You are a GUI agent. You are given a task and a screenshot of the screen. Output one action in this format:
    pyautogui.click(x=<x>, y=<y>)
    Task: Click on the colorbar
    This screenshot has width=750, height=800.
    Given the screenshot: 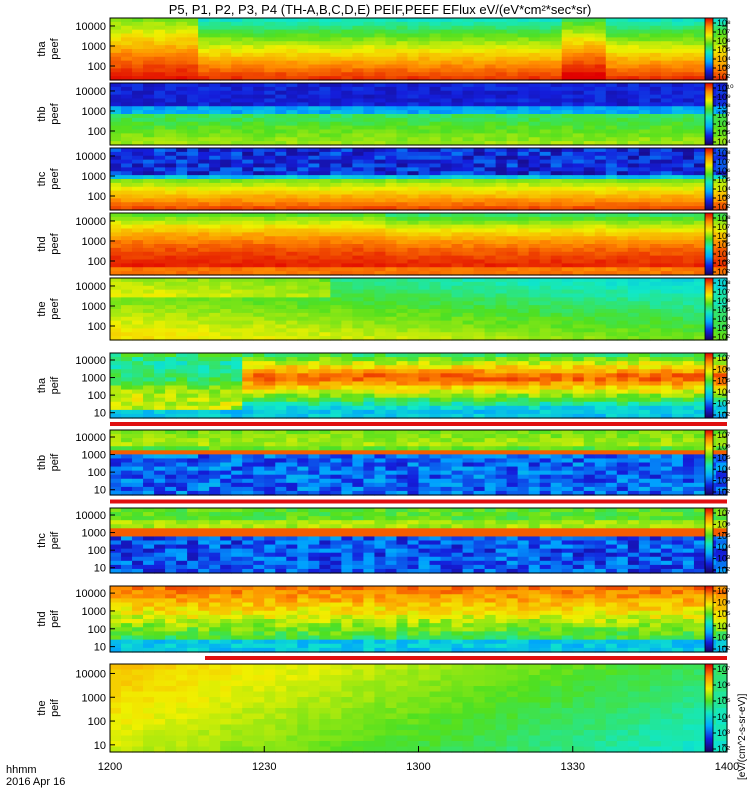 What is the action you would take?
    pyautogui.click(x=709, y=179)
    